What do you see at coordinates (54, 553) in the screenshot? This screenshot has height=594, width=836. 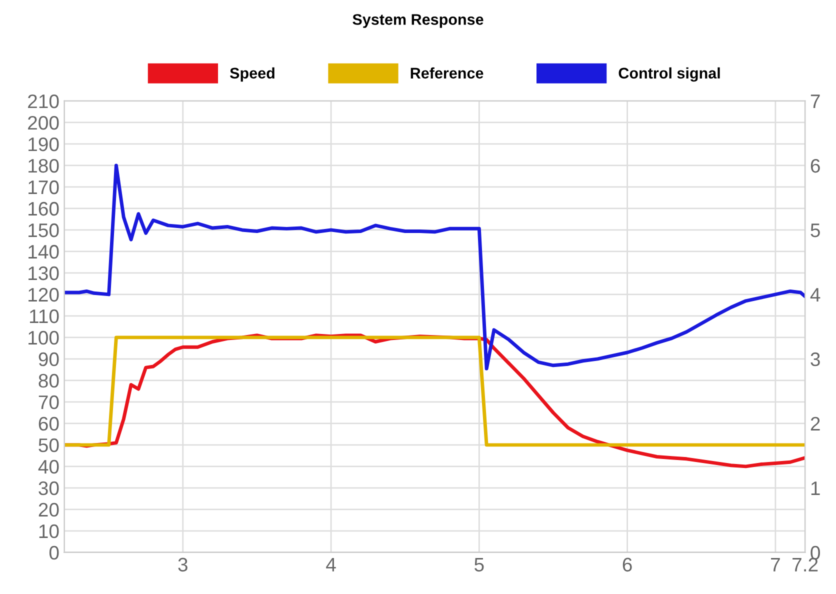 I see `y-tick-label: 0` at bounding box center [54, 553].